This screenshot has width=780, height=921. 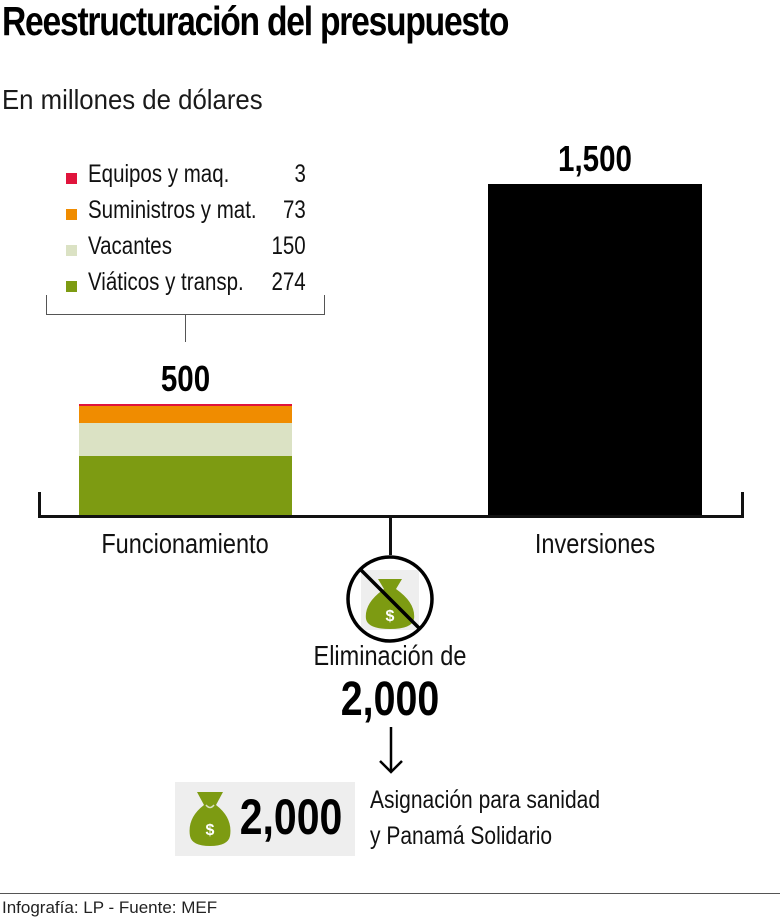 What do you see at coordinates (324, 305) in the screenshot?
I see `bracket-right` at bounding box center [324, 305].